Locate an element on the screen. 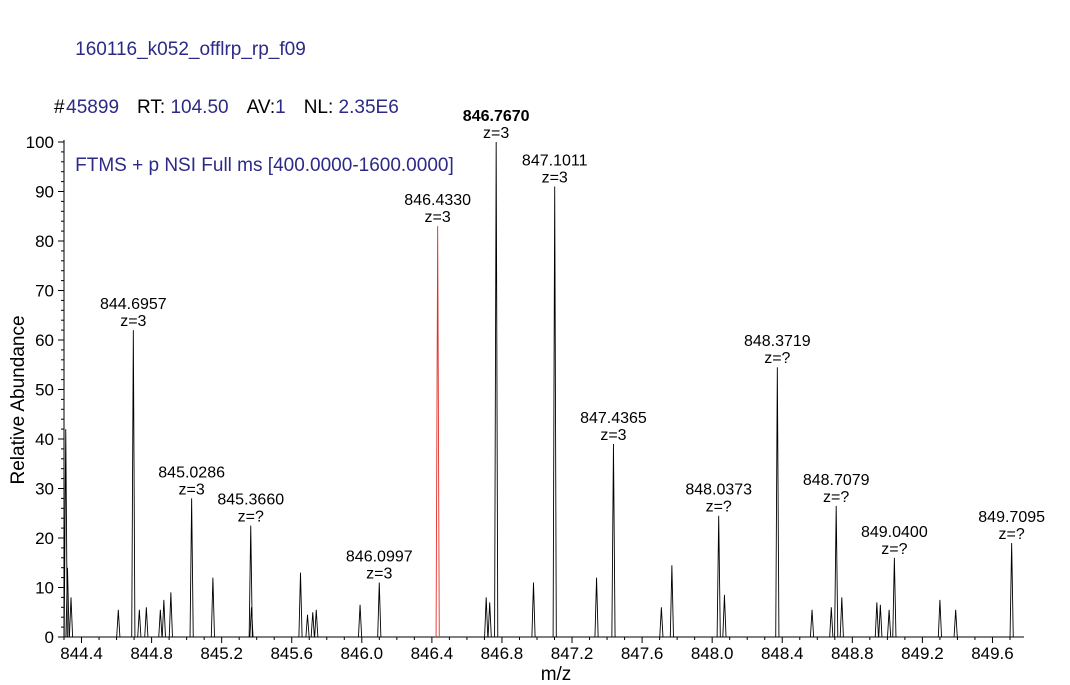  filename-line: 160116_k052_offlrp_rp_f09 is located at coordinates (254, 49).